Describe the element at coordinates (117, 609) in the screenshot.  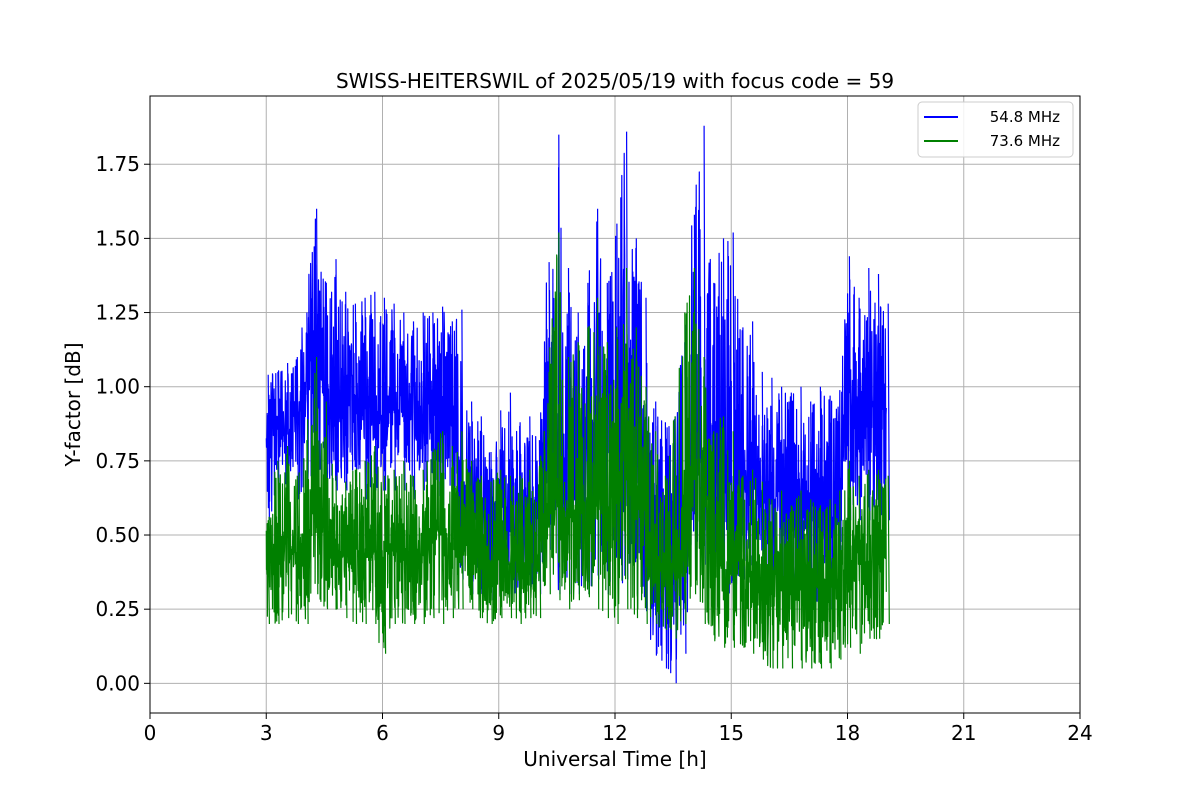
I see `y-tick-label: 0.25` at that location.